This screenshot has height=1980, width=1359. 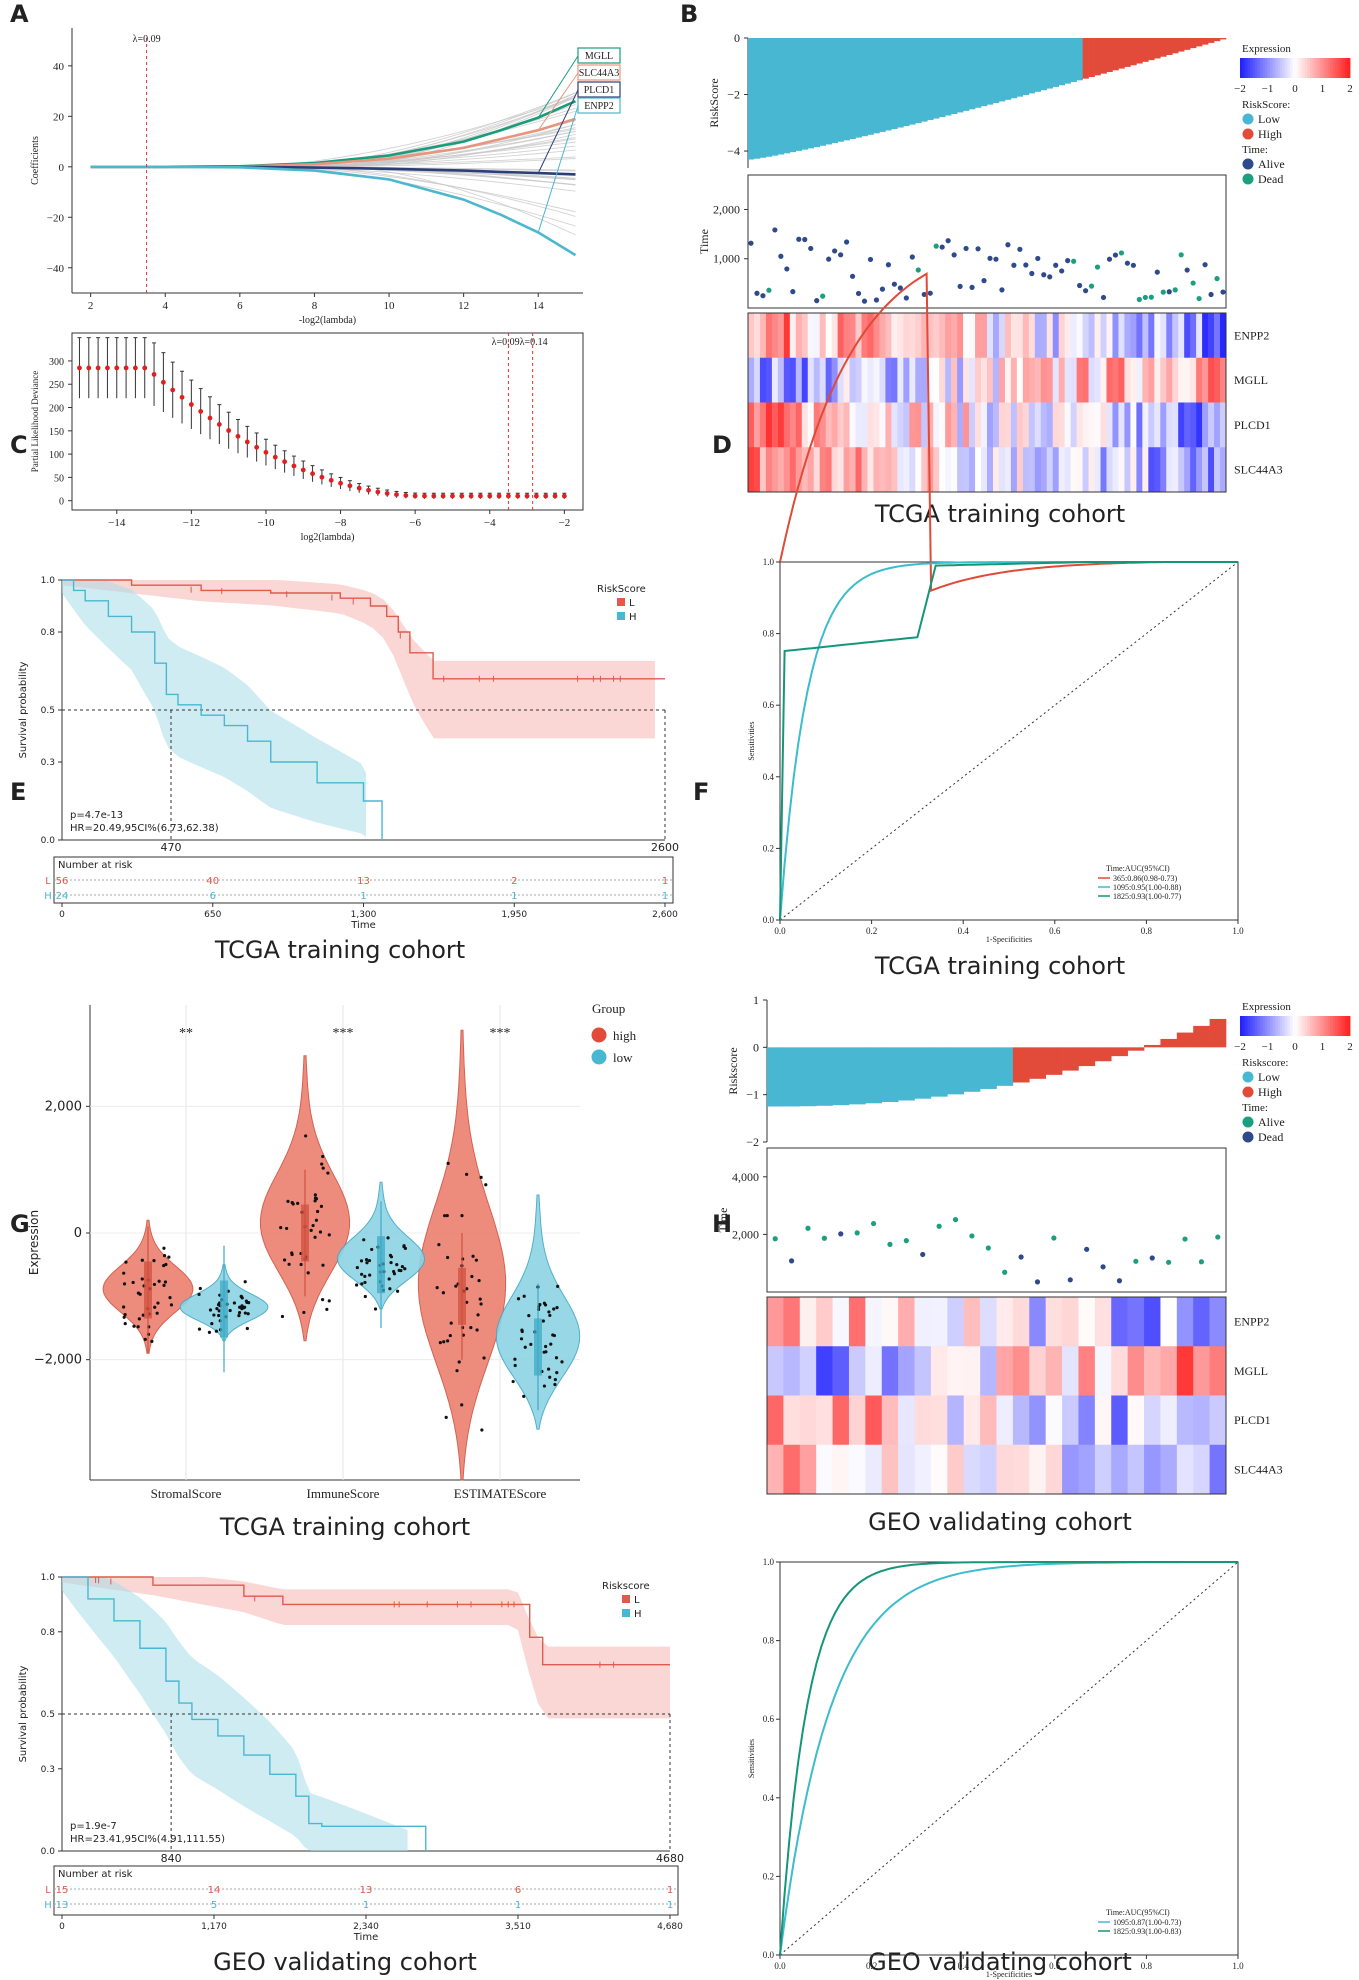 What do you see at coordinates (769, 777) in the screenshot?
I see `y-tick-label: 0.4` at bounding box center [769, 777].